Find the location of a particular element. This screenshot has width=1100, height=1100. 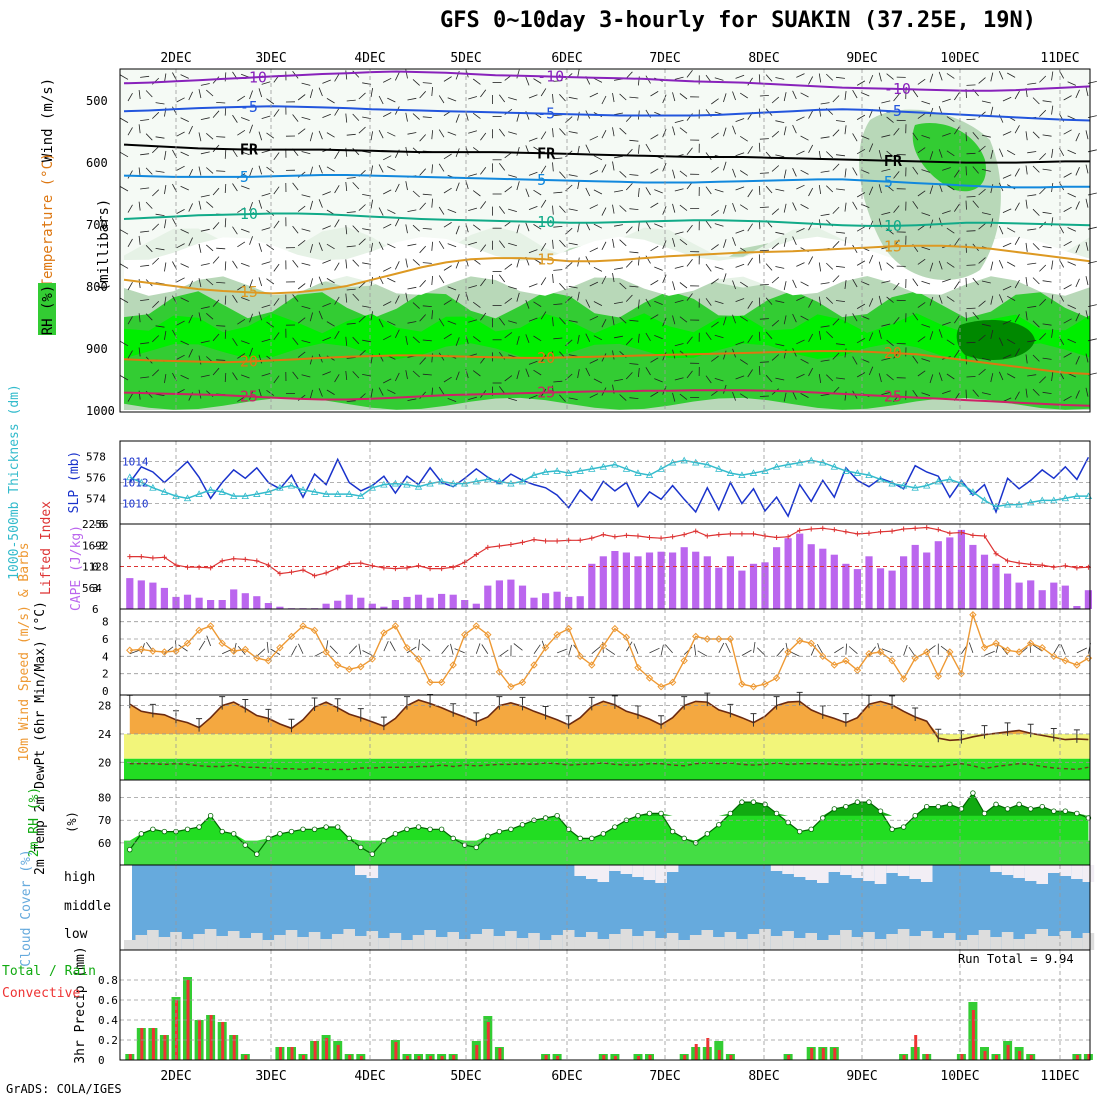

below-surface is located at coordinates (605, 411).